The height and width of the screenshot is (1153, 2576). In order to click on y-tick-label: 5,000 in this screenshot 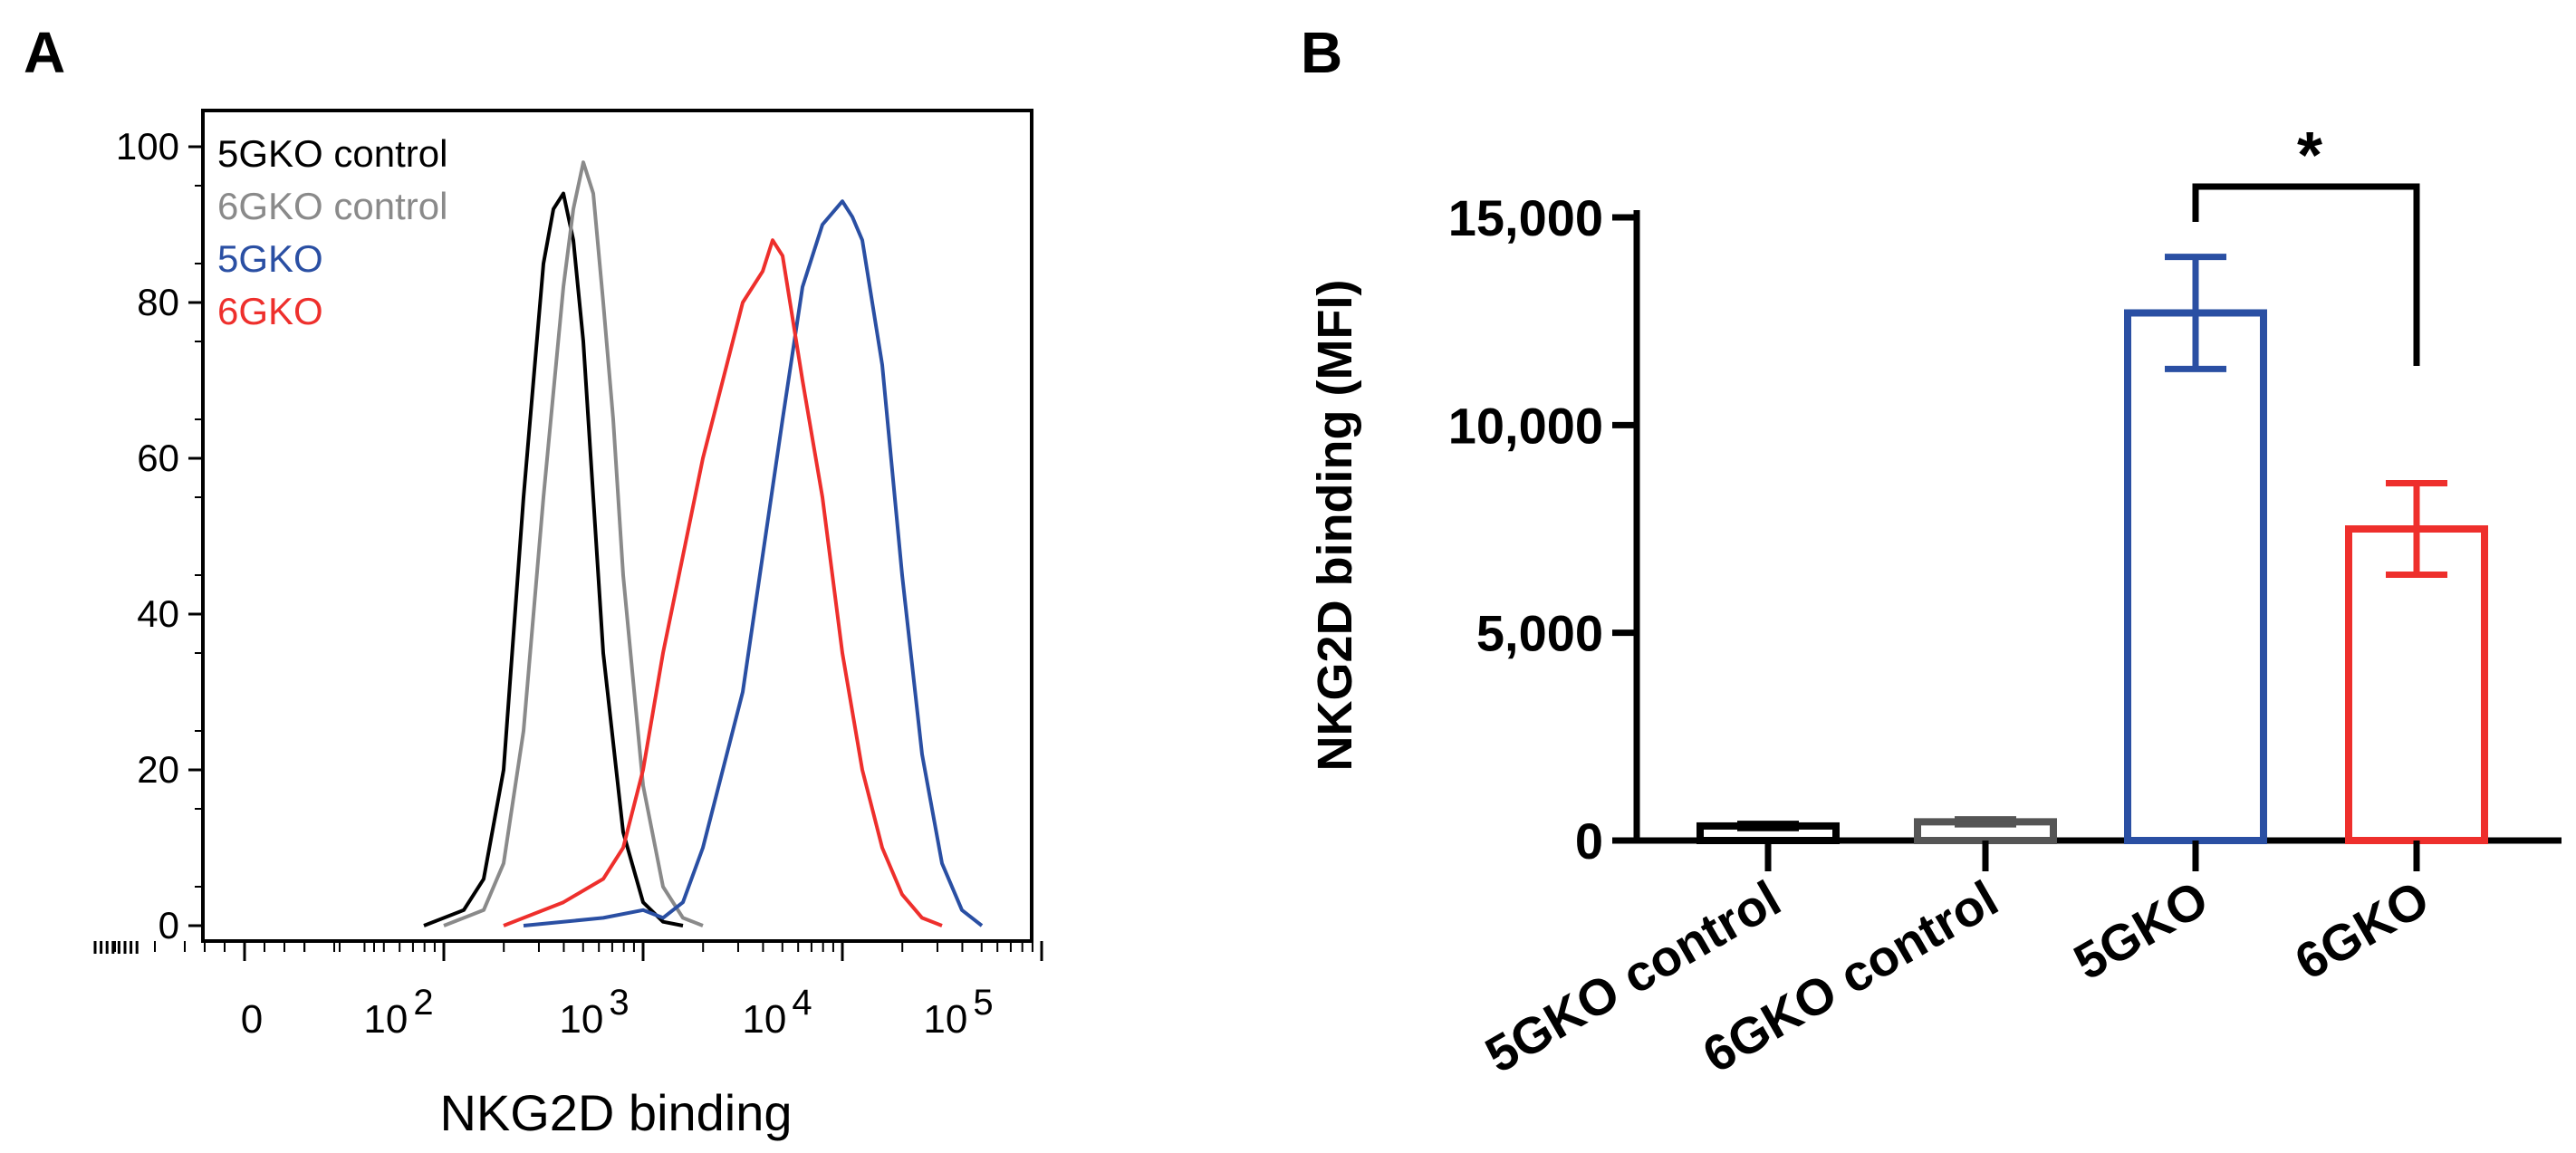, I will do `click(1539, 633)`.